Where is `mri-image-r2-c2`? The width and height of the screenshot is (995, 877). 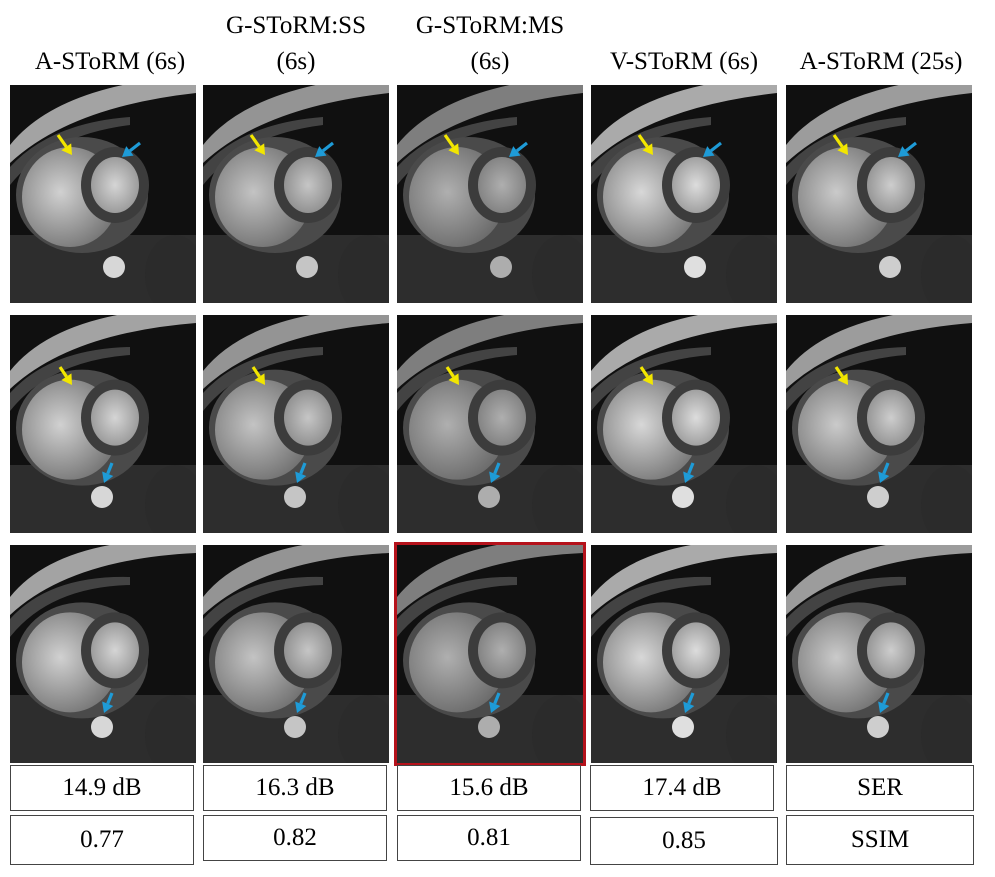 mri-image-r2-c2 is located at coordinates (296, 424).